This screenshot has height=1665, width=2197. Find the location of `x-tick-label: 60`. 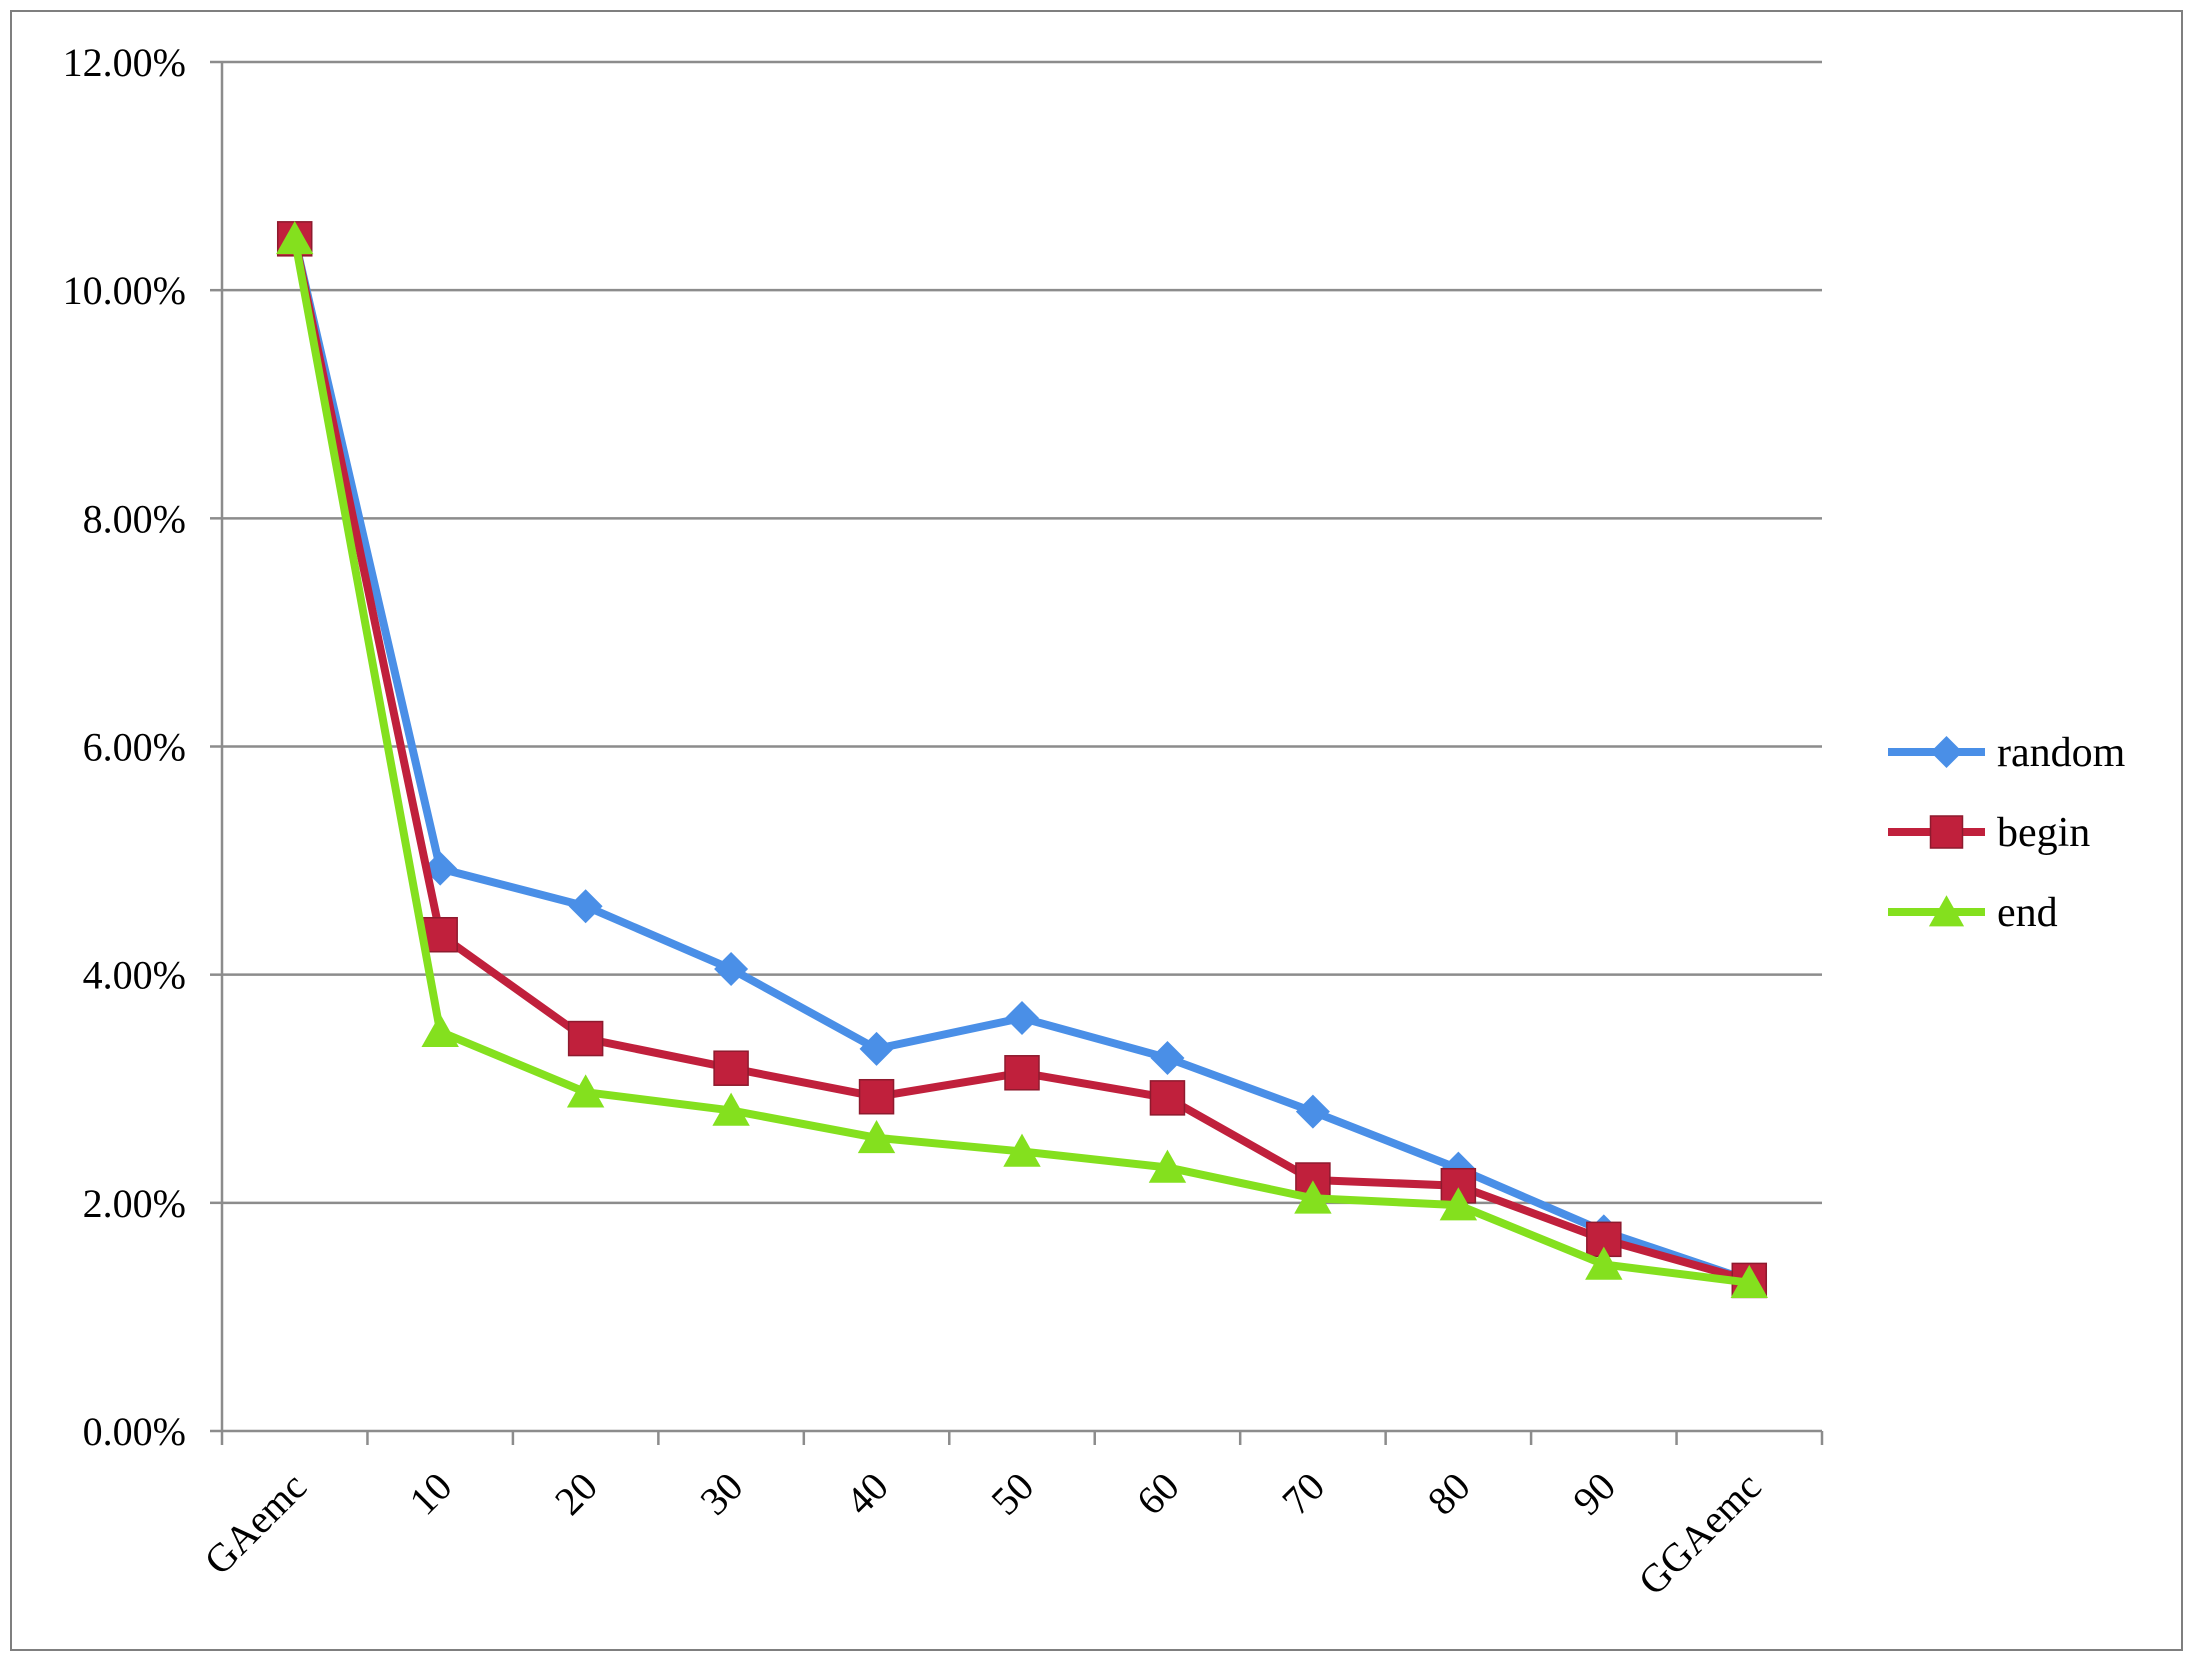

x-tick-label: 60 is located at coordinates (1158, 1494).